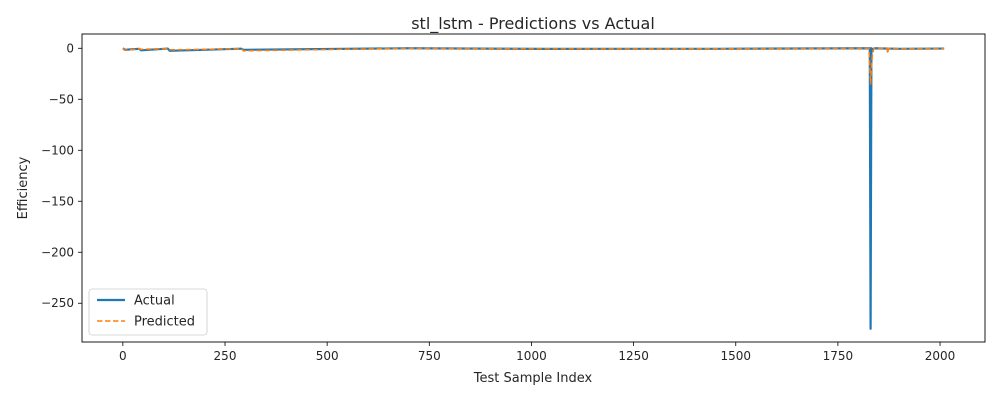 This screenshot has width=1000, height=400. I want to click on x-tick-label: 1250, so click(633, 356).